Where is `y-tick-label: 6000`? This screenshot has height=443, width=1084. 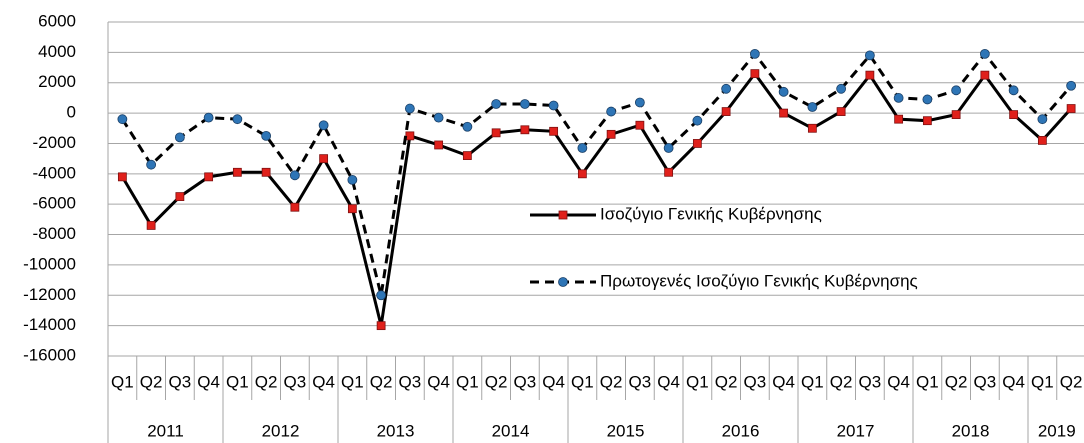 y-tick-label: 6000 is located at coordinates (57, 20).